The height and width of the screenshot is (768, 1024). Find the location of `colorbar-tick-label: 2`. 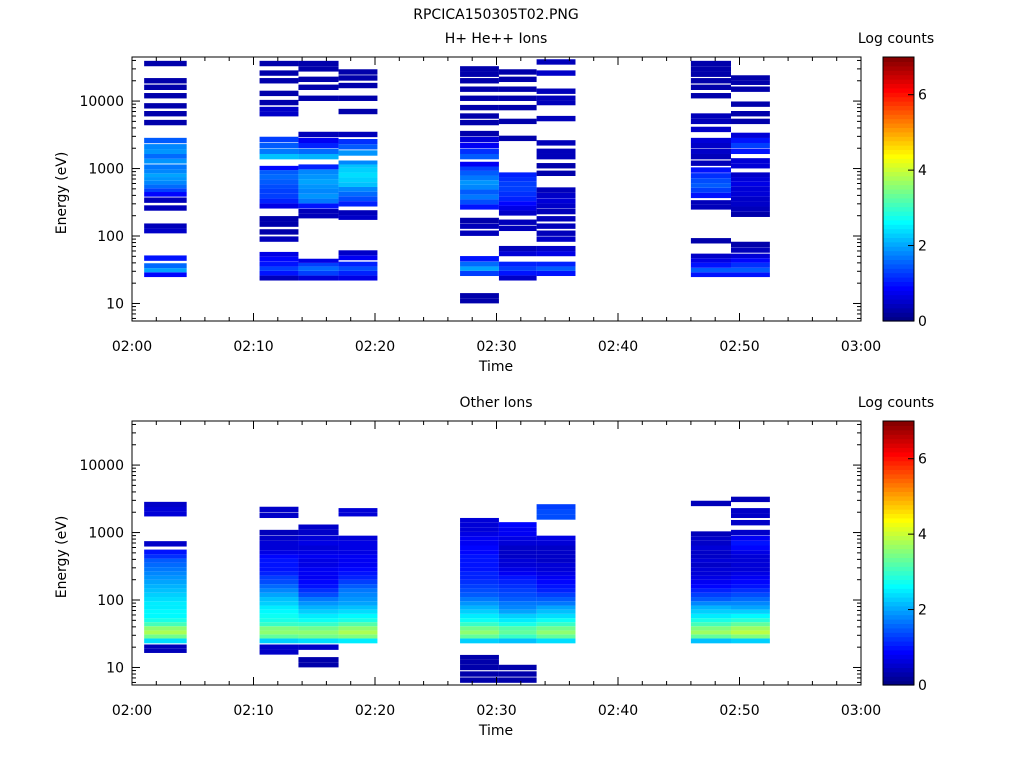

colorbar-tick-label: 2 is located at coordinates (922, 247).